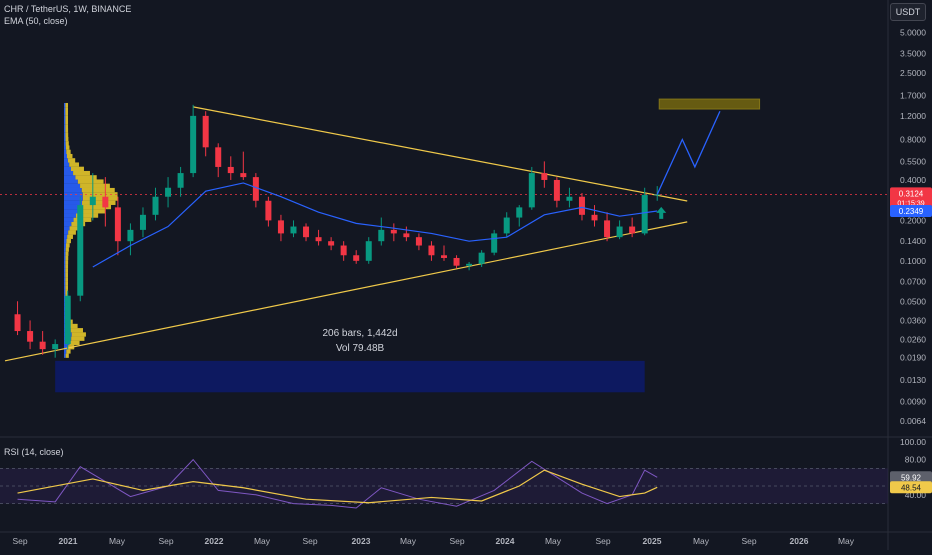 This screenshot has height=555, width=932. What do you see at coordinates (652, 541) in the screenshot?
I see `time-axis-label: 2025` at bounding box center [652, 541].